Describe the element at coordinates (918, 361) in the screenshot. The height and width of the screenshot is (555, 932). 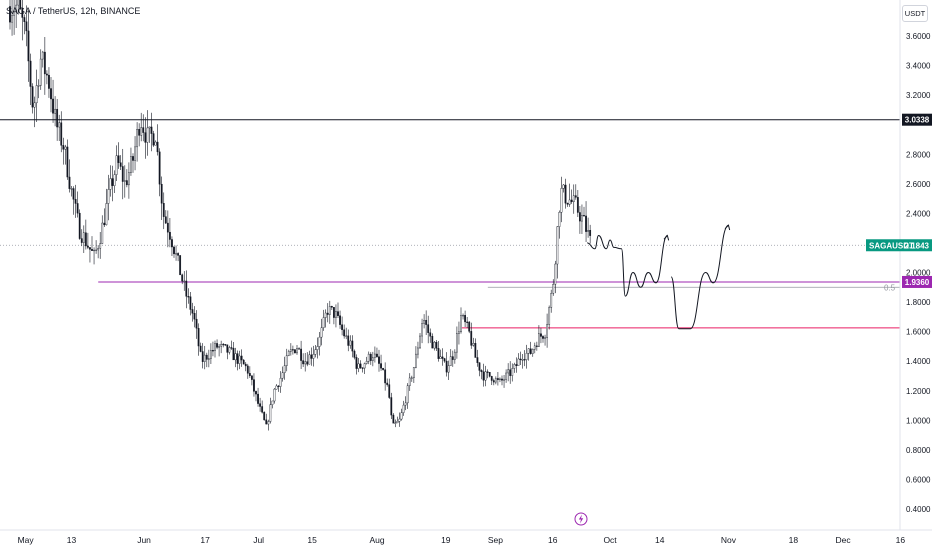
I see `price-tick-label: 1.4000` at that location.